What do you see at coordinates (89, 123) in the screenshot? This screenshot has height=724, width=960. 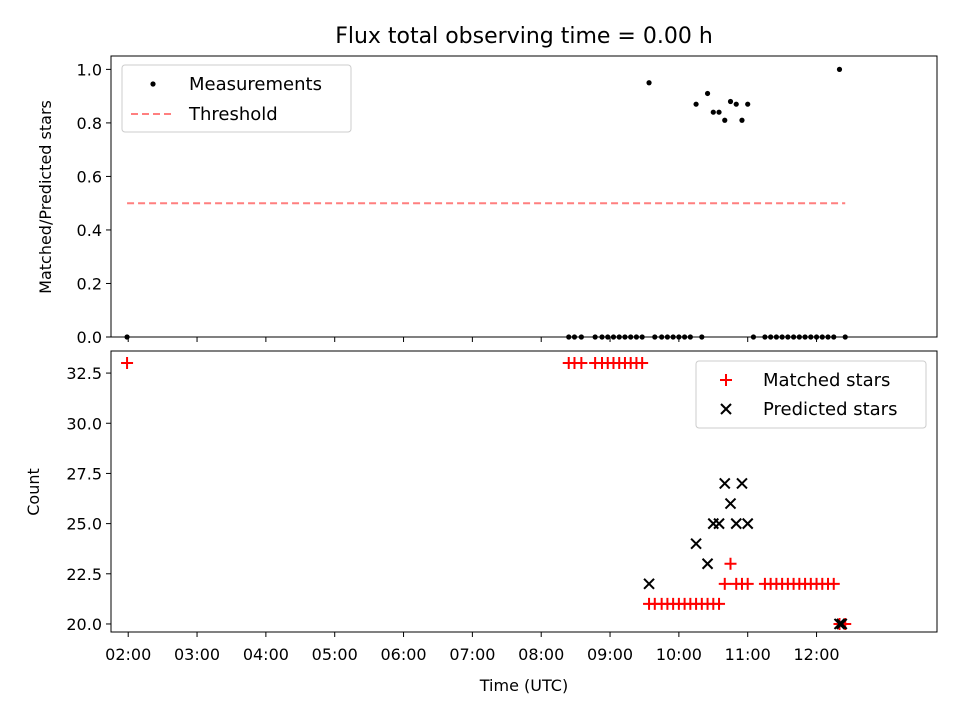 I see `top-y-tick-label-4: 0.8` at bounding box center [89, 123].